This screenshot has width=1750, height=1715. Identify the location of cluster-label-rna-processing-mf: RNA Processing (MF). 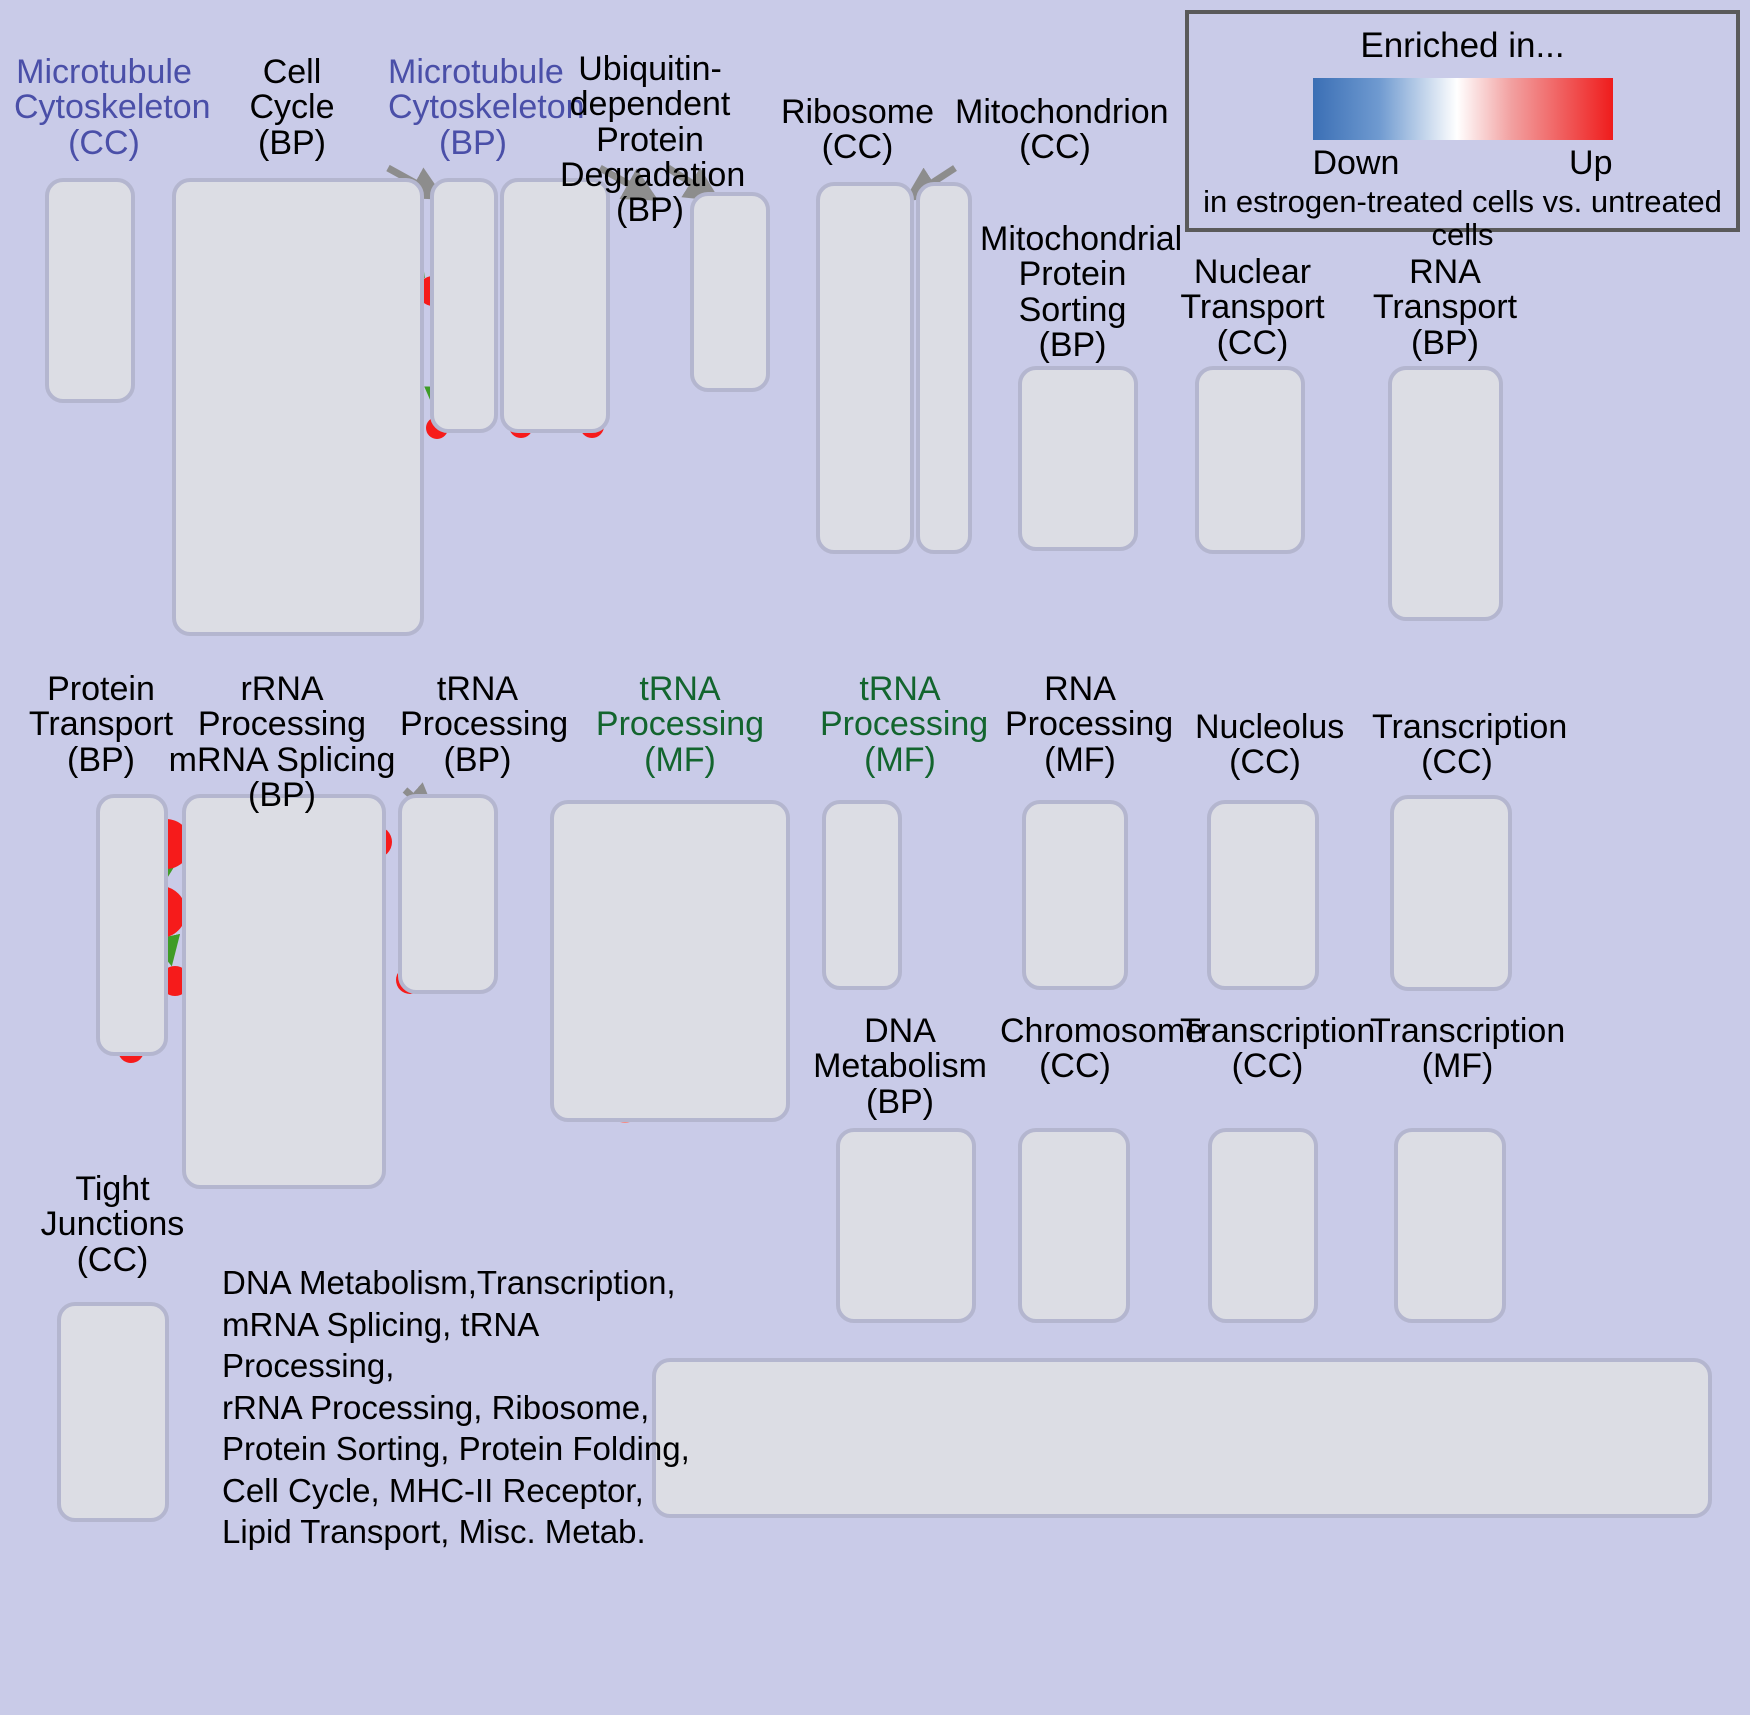
(1089, 724).